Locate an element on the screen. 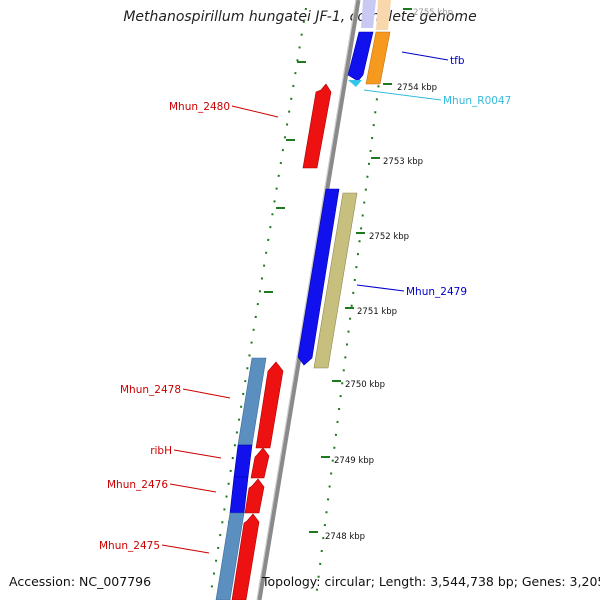  cds-tfb is located at coordinates (378, 58).